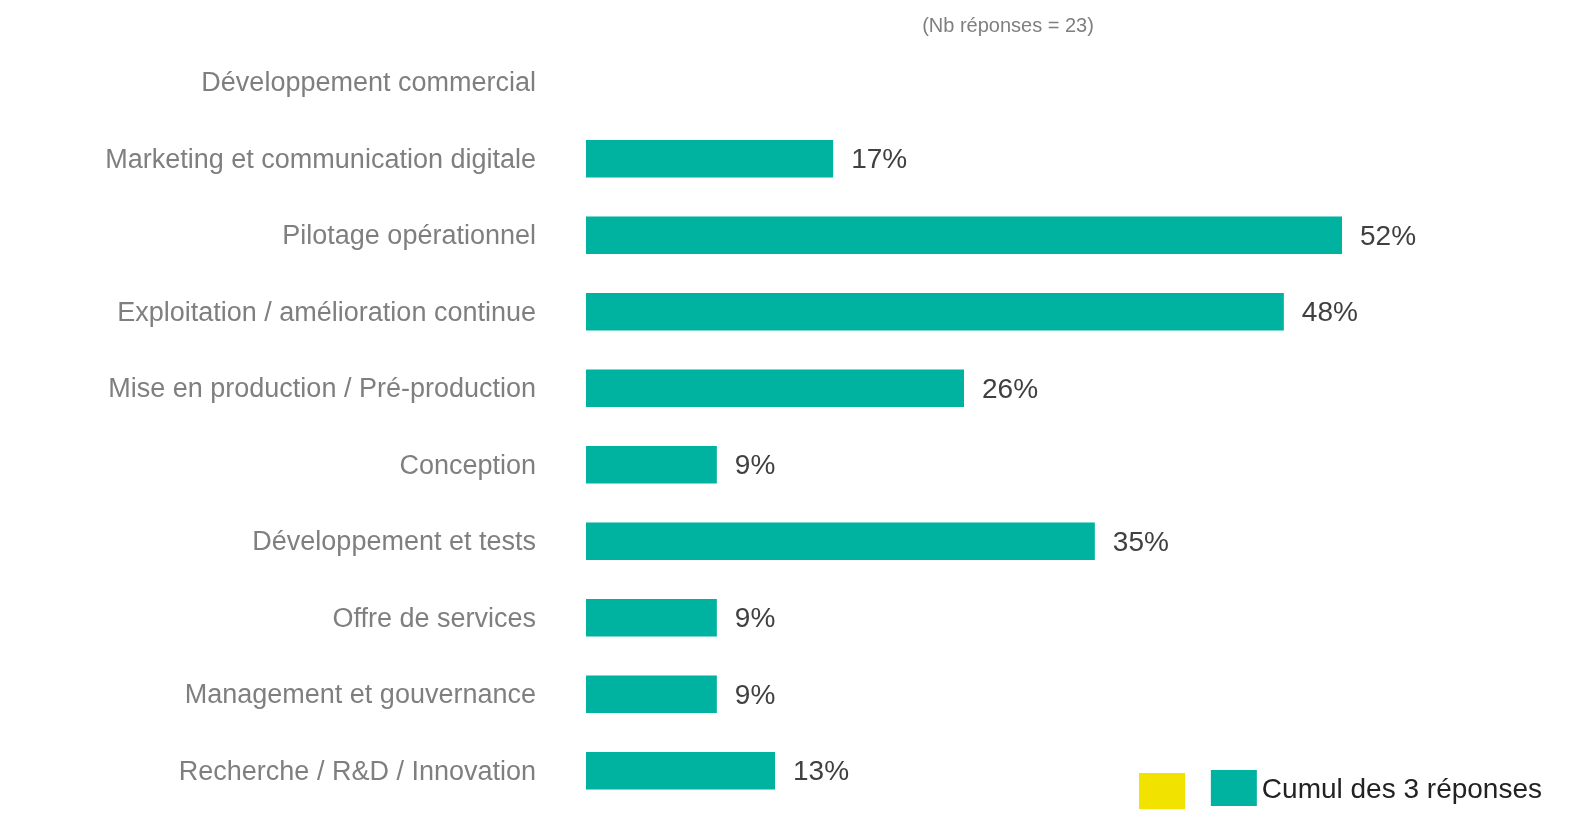 Image resolution: width=1573 pixels, height=825 pixels. Describe the element at coordinates (409, 235) in the screenshot. I see `y-tick-label: Pilotage opérationnel` at that location.